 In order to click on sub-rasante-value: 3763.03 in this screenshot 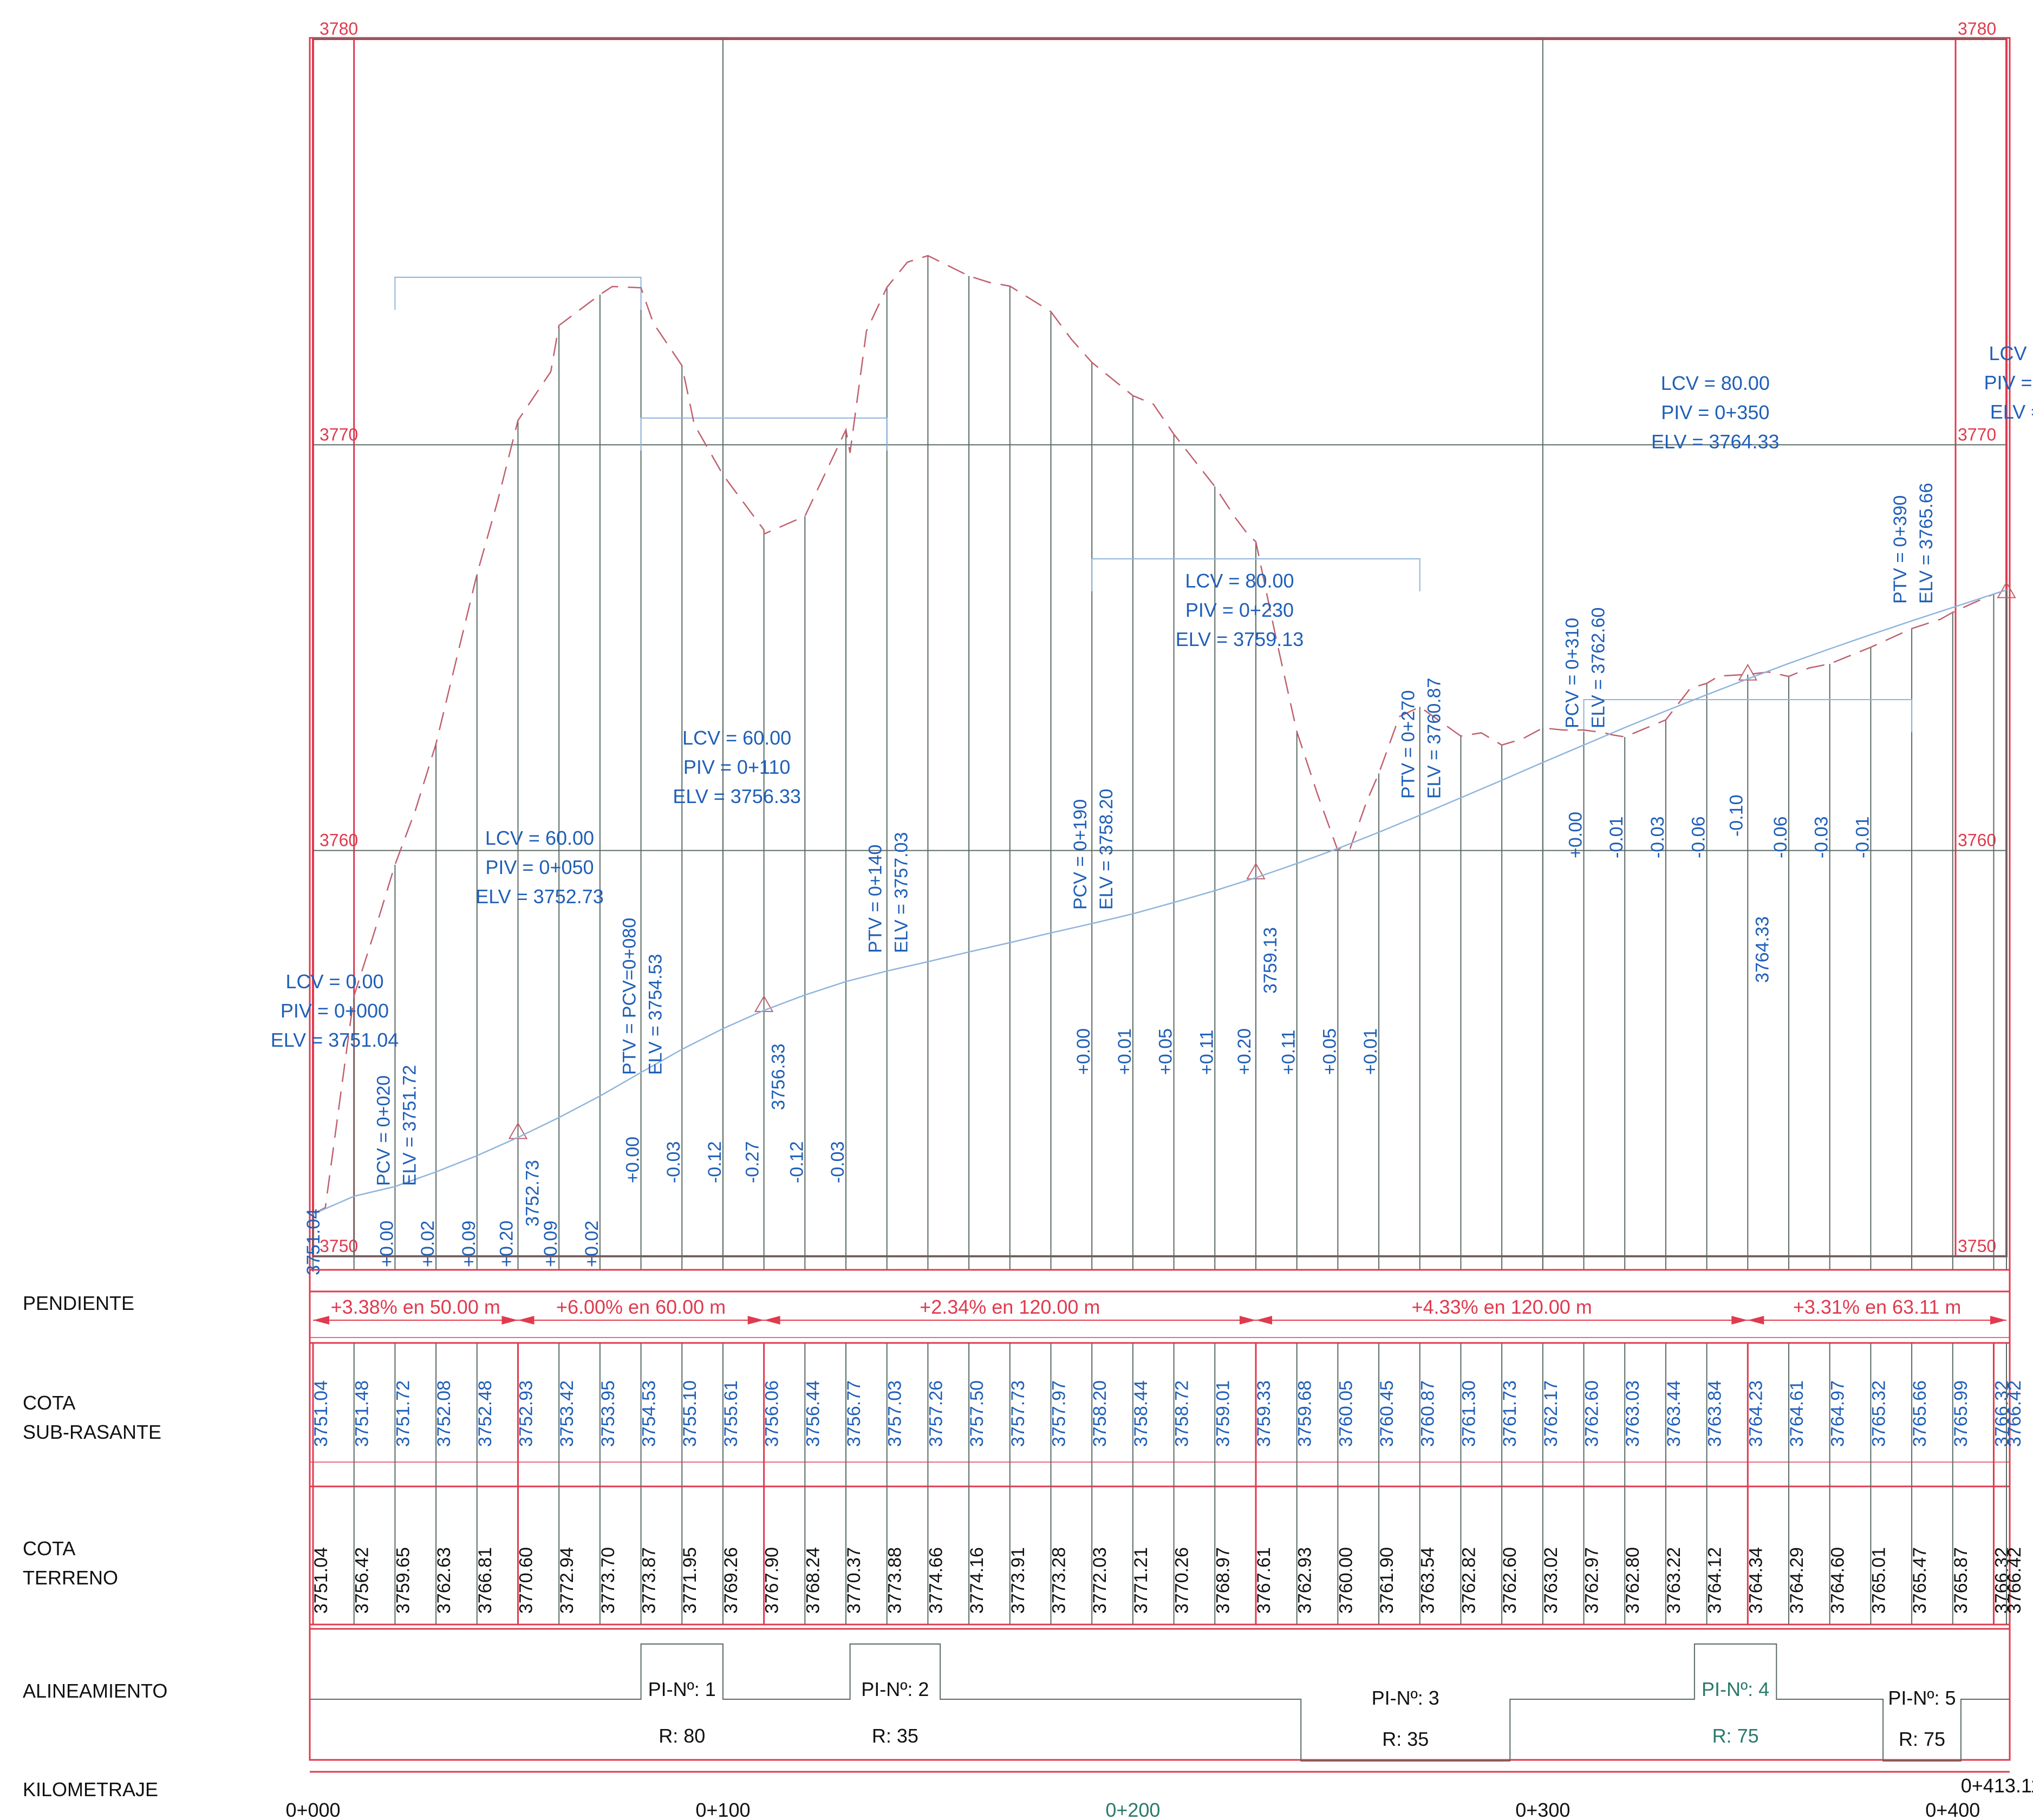, I will do `click(1633, 1413)`.